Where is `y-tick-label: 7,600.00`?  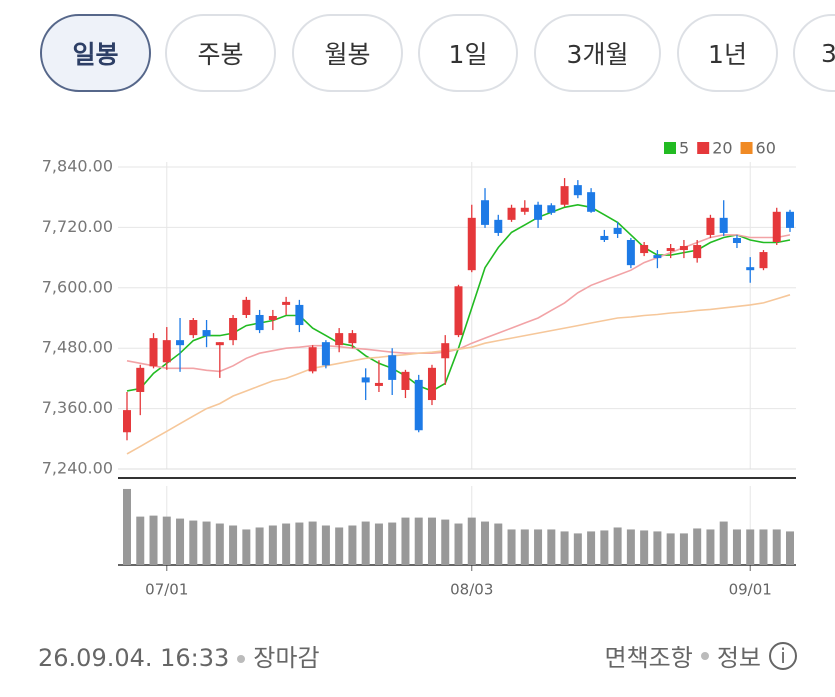 y-tick-label: 7,600.00 is located at coordinates (77, 286).